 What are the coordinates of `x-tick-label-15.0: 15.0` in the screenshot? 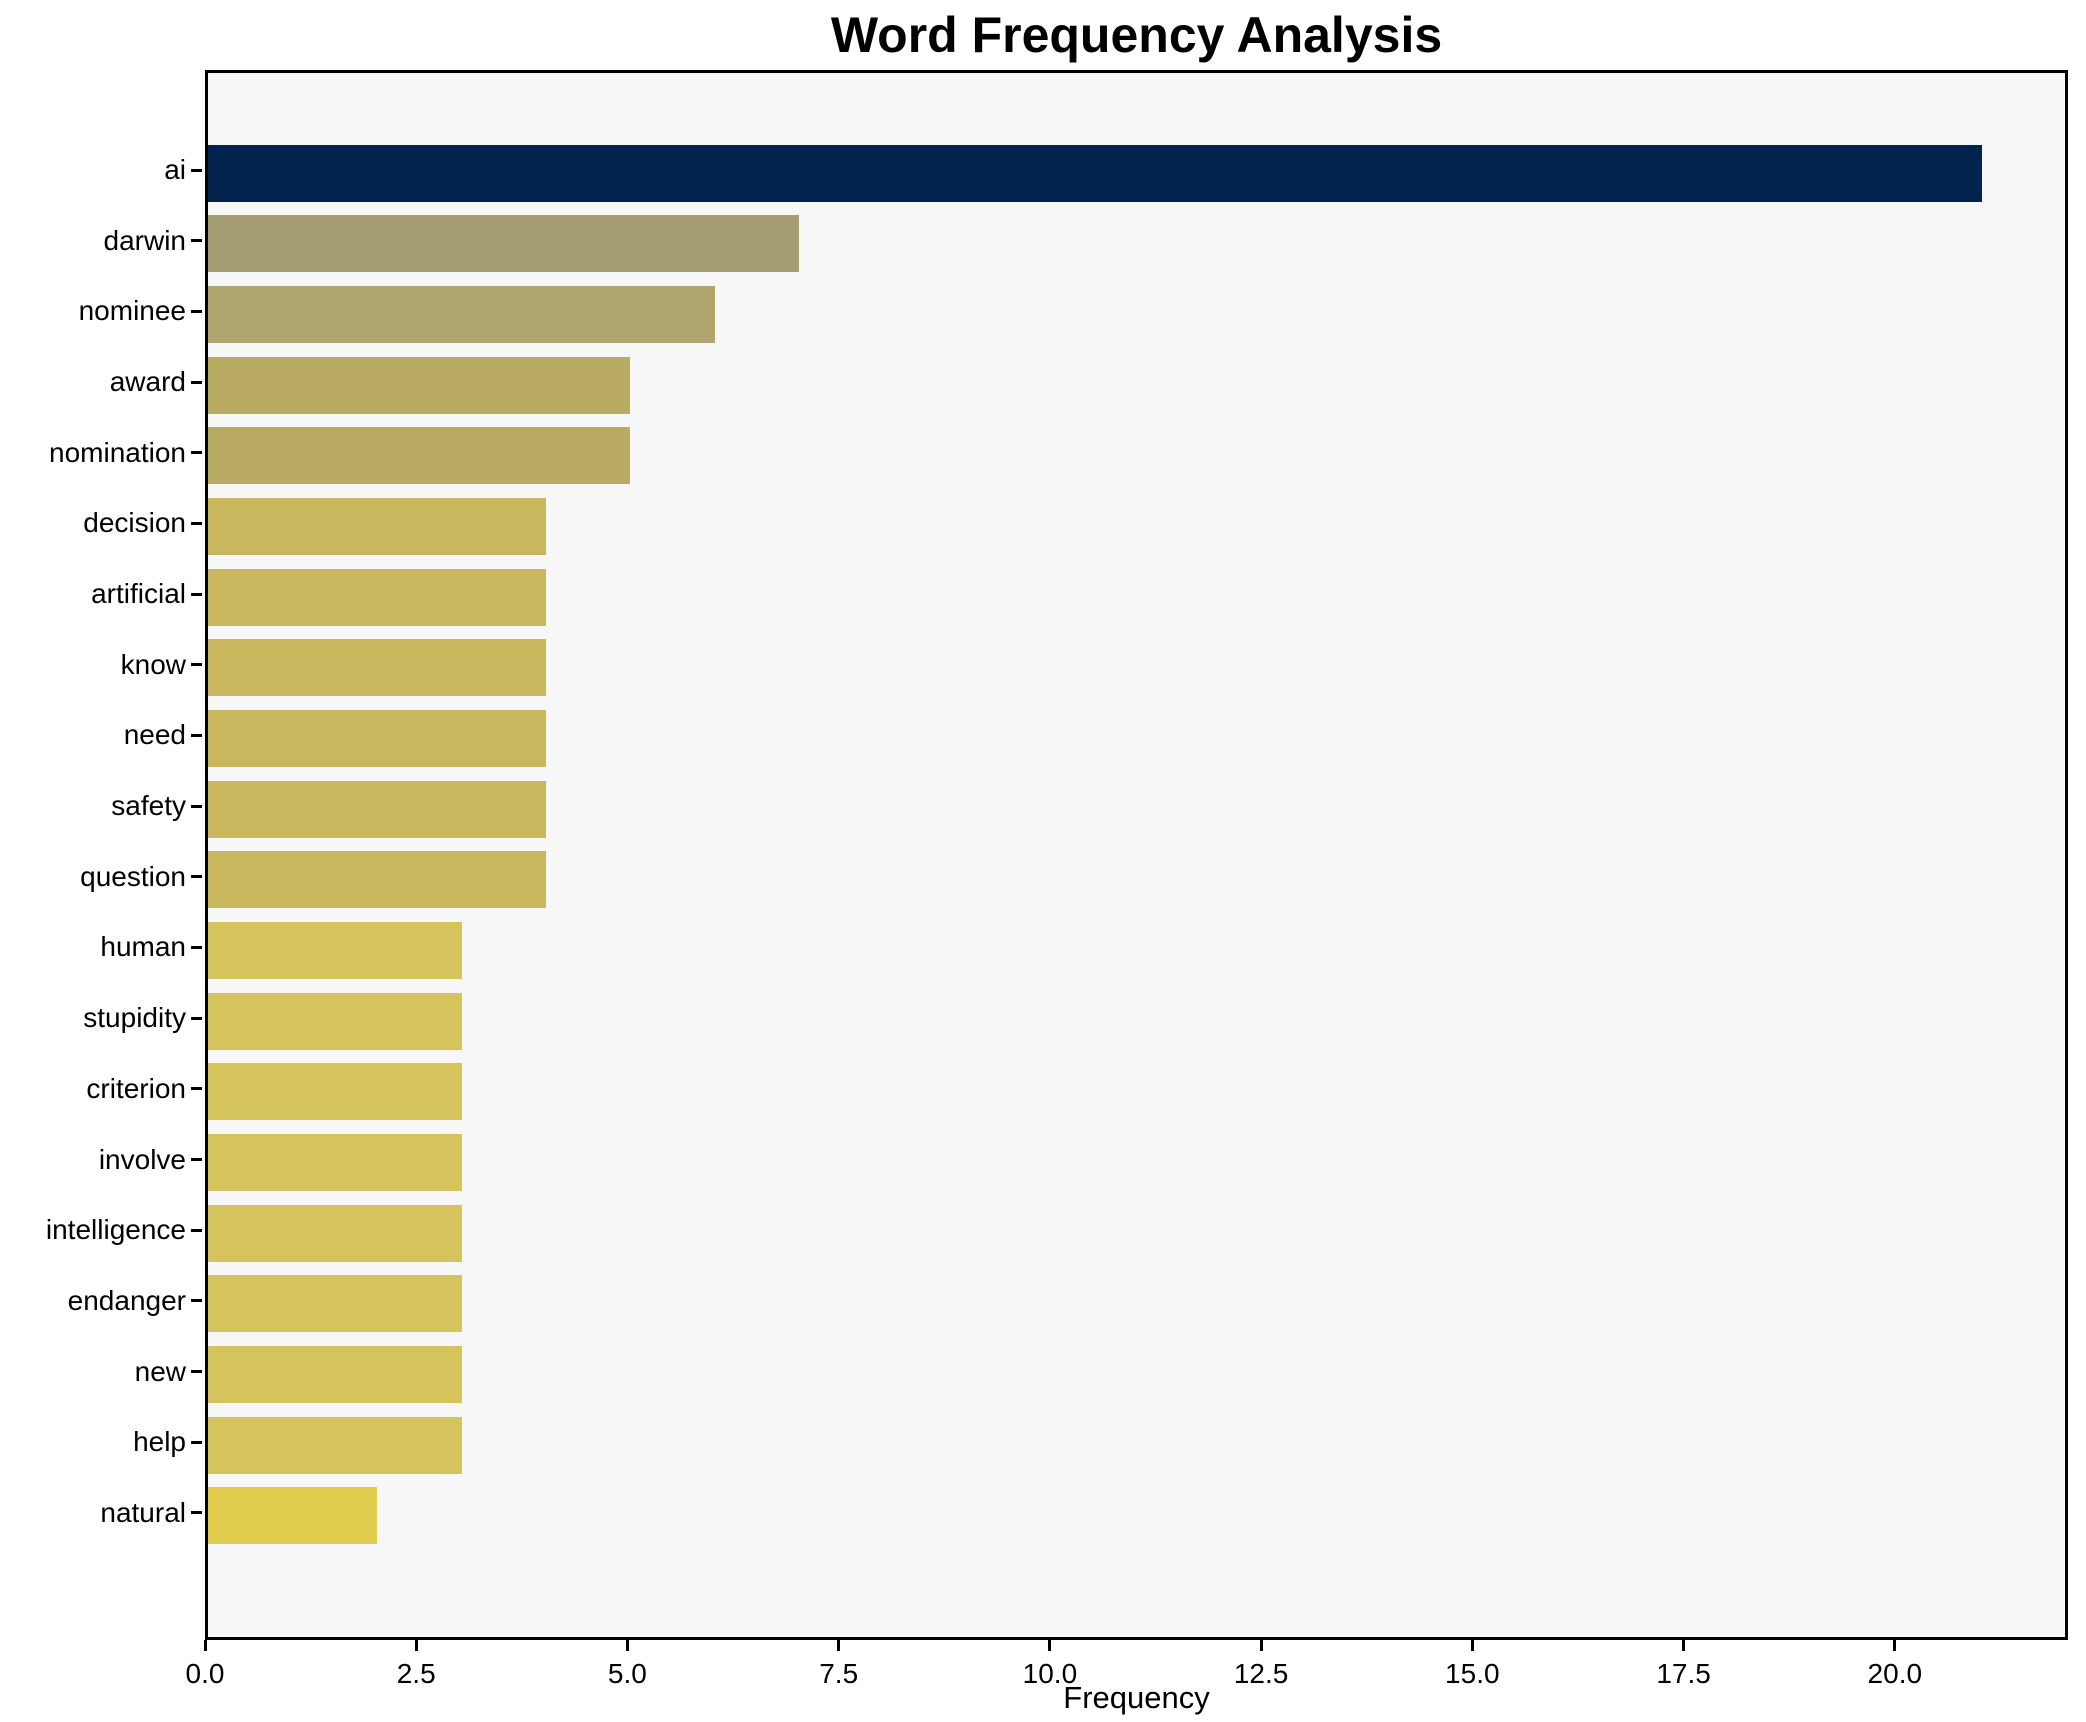 It's located at (1472, 1673).